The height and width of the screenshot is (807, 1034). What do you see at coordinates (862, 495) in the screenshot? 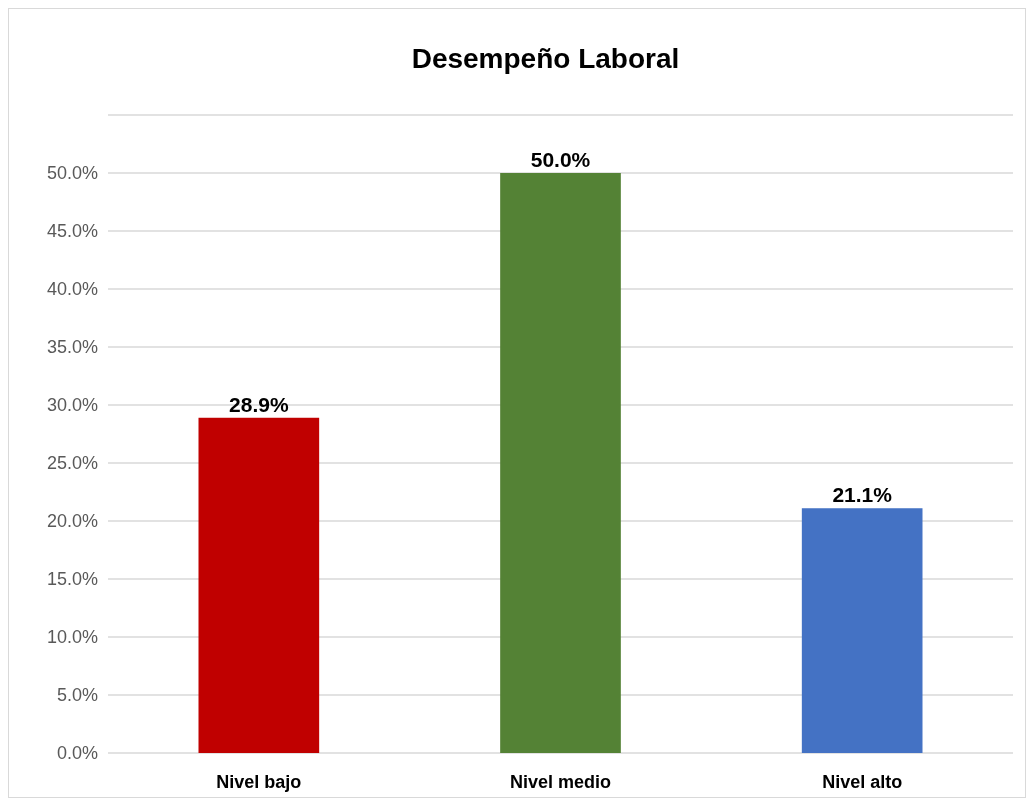
I see `data-label: 21.1%` at bounding box center [862, 495].